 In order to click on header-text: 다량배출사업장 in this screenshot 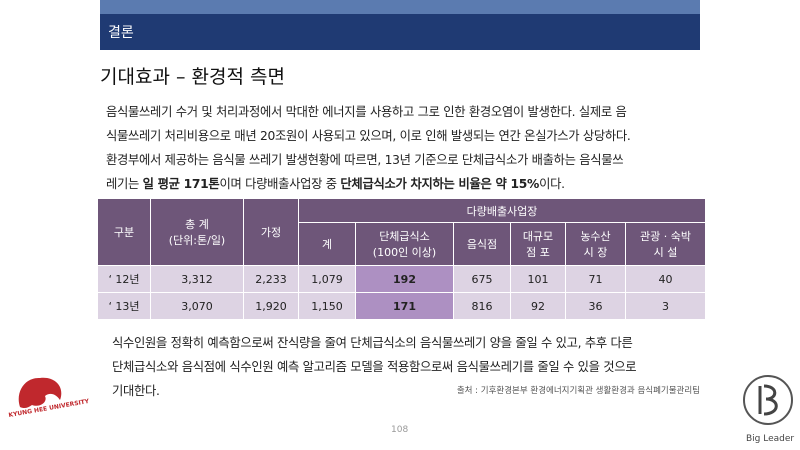, I will do `click(502, 211)`.